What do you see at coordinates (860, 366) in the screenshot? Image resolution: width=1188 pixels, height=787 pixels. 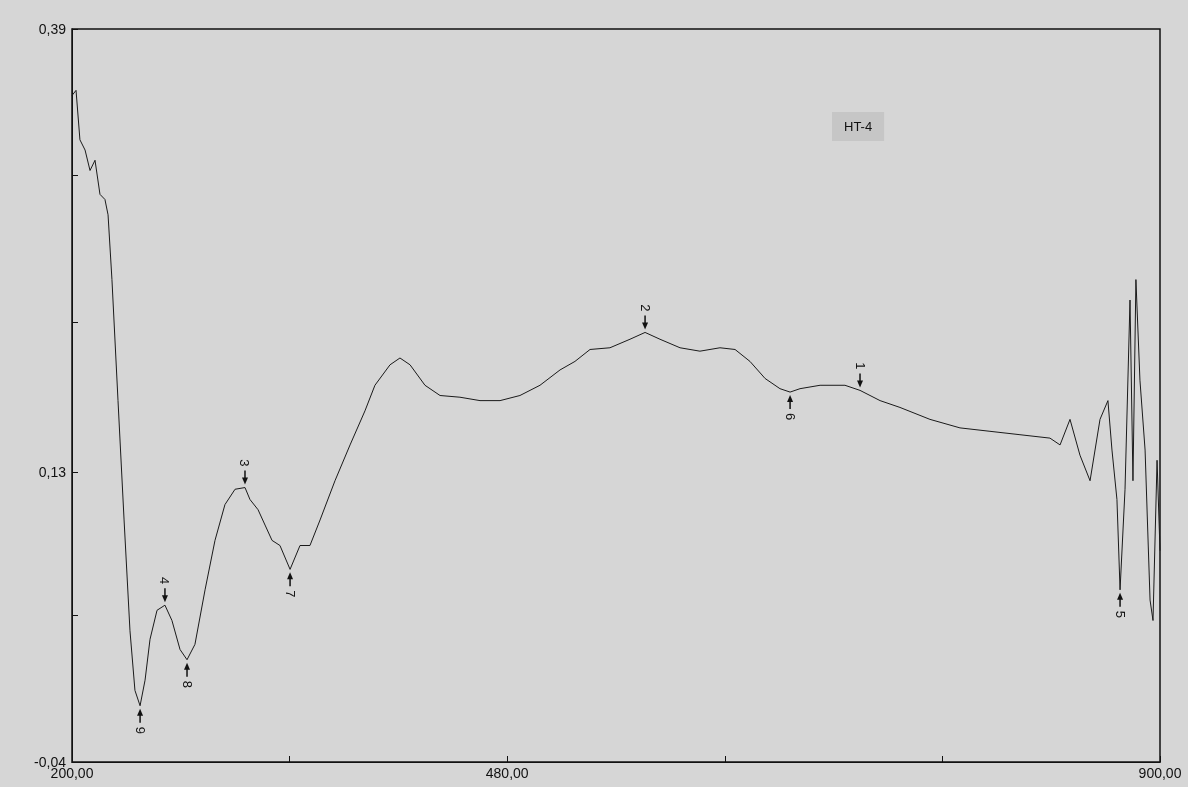 I see `annotation: 1` at bounding box center [860, 366].